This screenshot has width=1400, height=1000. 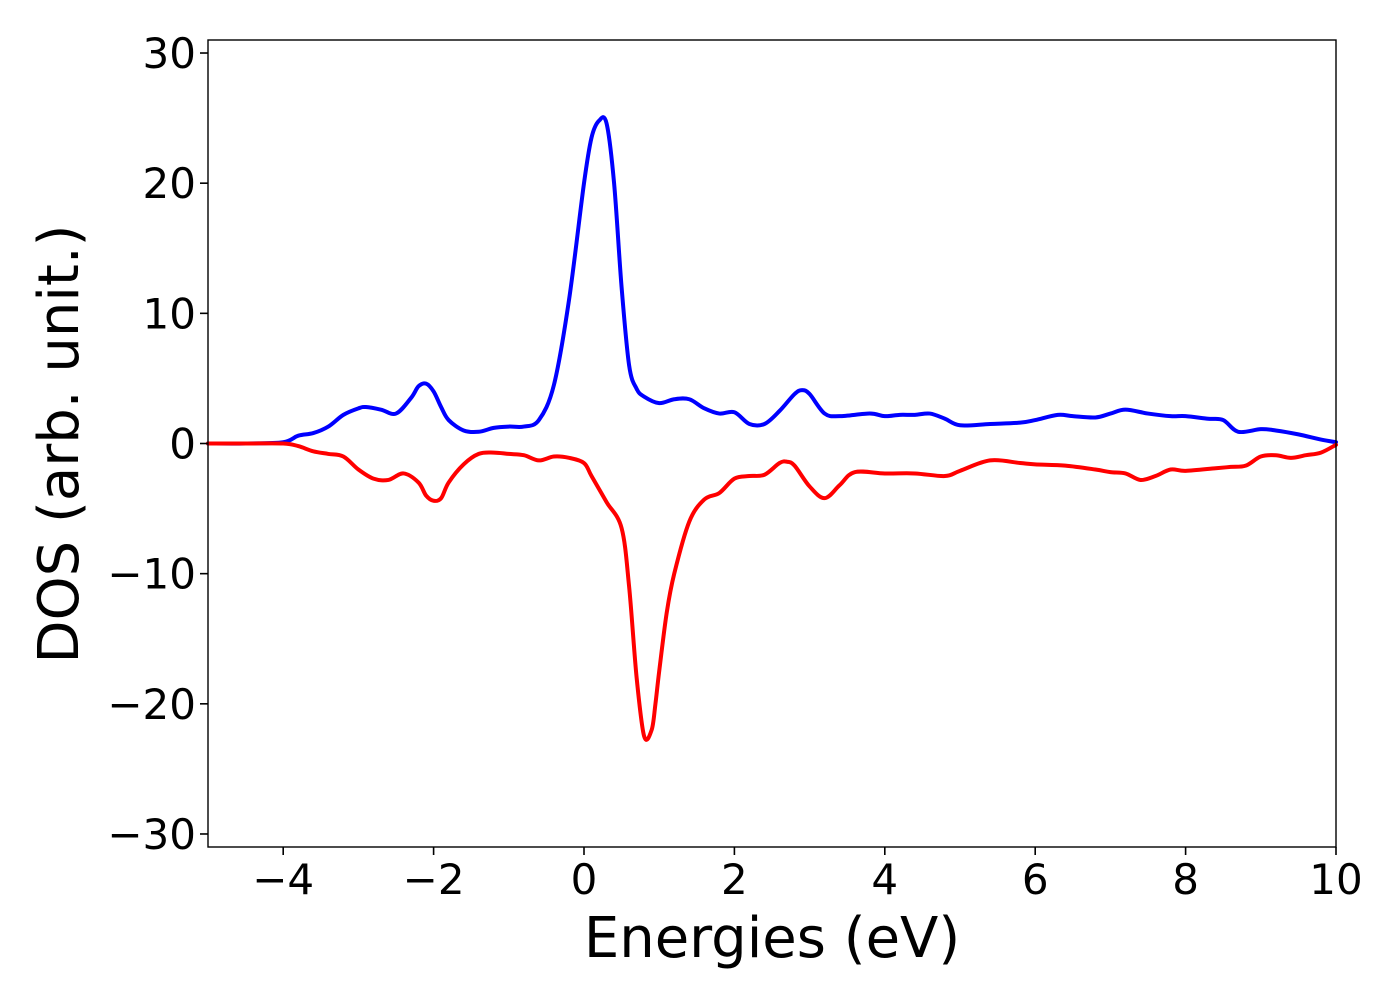 What do you see at coordinates (434, 879) in the screenshot?
I see `x-tick-label: −2` at bounding box center [434, 879].